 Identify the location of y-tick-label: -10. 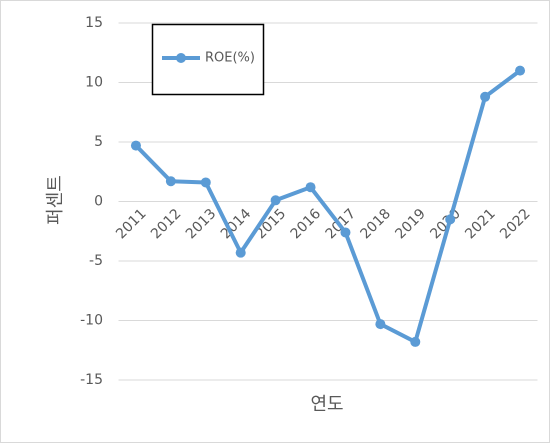
(91, 321).